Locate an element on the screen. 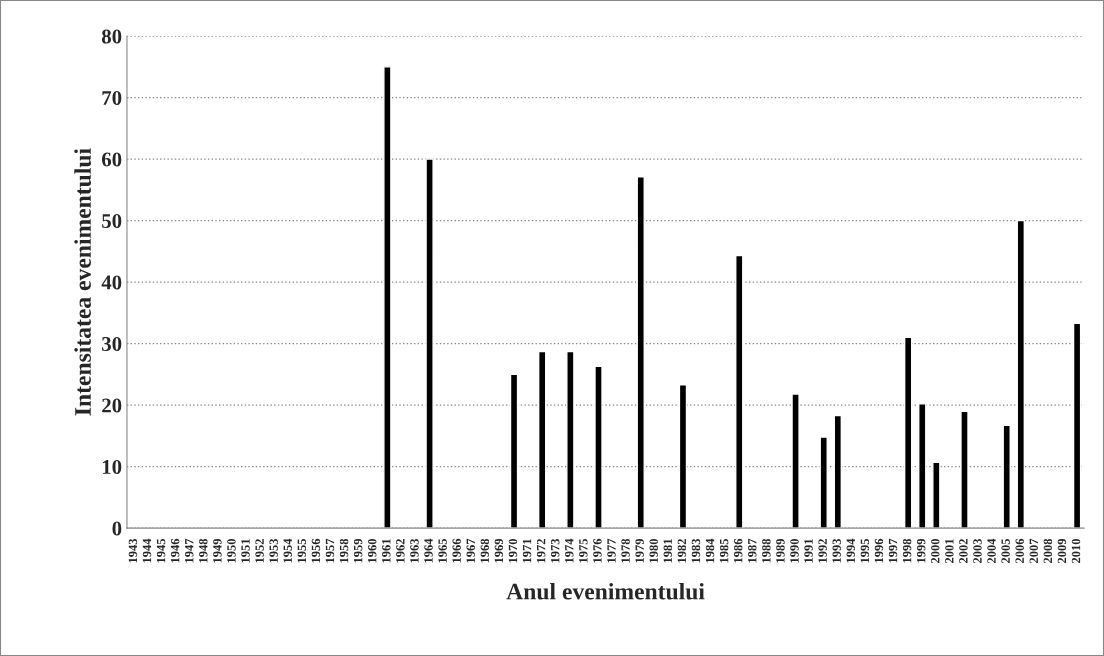 This screenshot has height=656, width=1104. x-tick-label: 1971 is located at coordinates (527, 551).